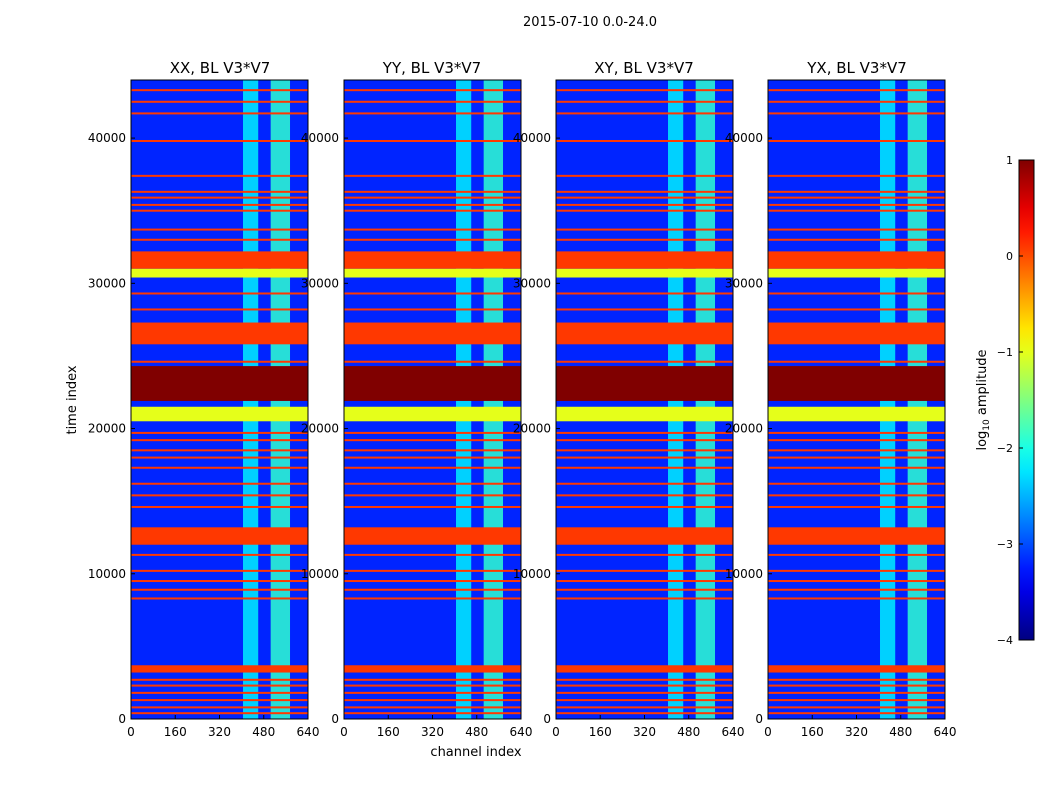 The height and width of the screenshot is (800, 1050). I want to click on x-tick-label: 0, so click(344, 732).